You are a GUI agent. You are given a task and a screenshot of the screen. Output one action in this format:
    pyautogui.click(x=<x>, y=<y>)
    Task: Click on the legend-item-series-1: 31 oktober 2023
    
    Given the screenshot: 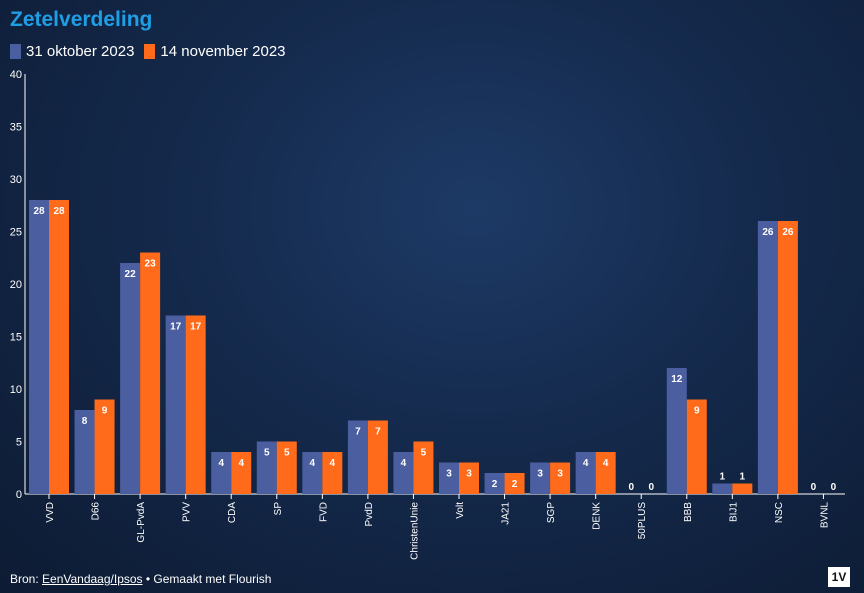 What is the action you would take?
    pyautogui.click(x=72, y=51)
    